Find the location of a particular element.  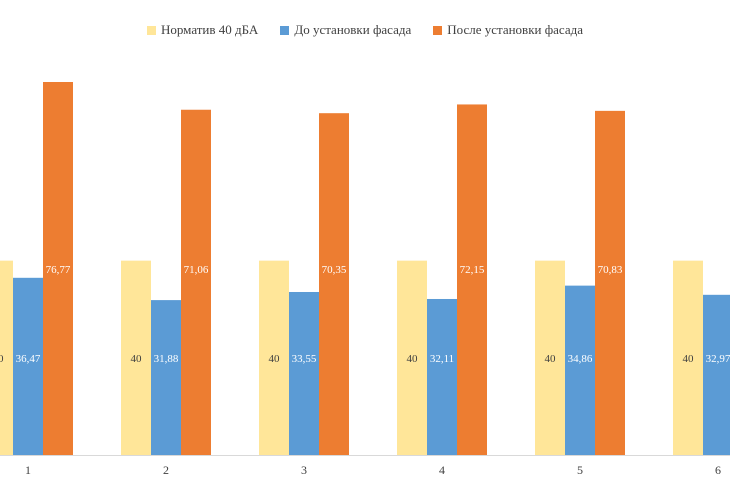

data-label-after-1: 76,77 is located at coordinates (58, 270).